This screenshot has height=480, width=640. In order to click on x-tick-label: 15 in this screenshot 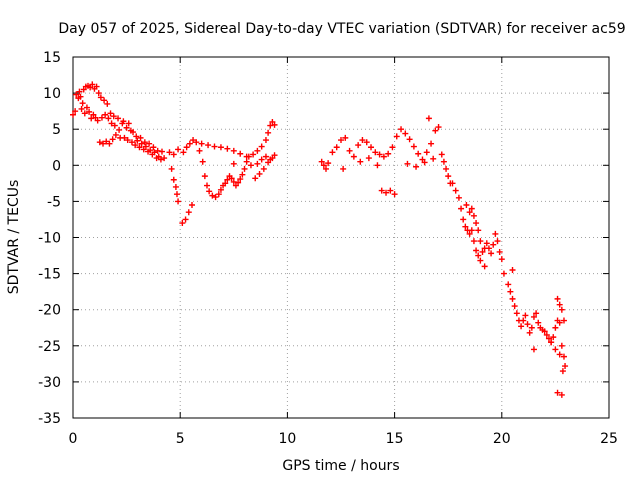, I will do `click(395, 439)`.